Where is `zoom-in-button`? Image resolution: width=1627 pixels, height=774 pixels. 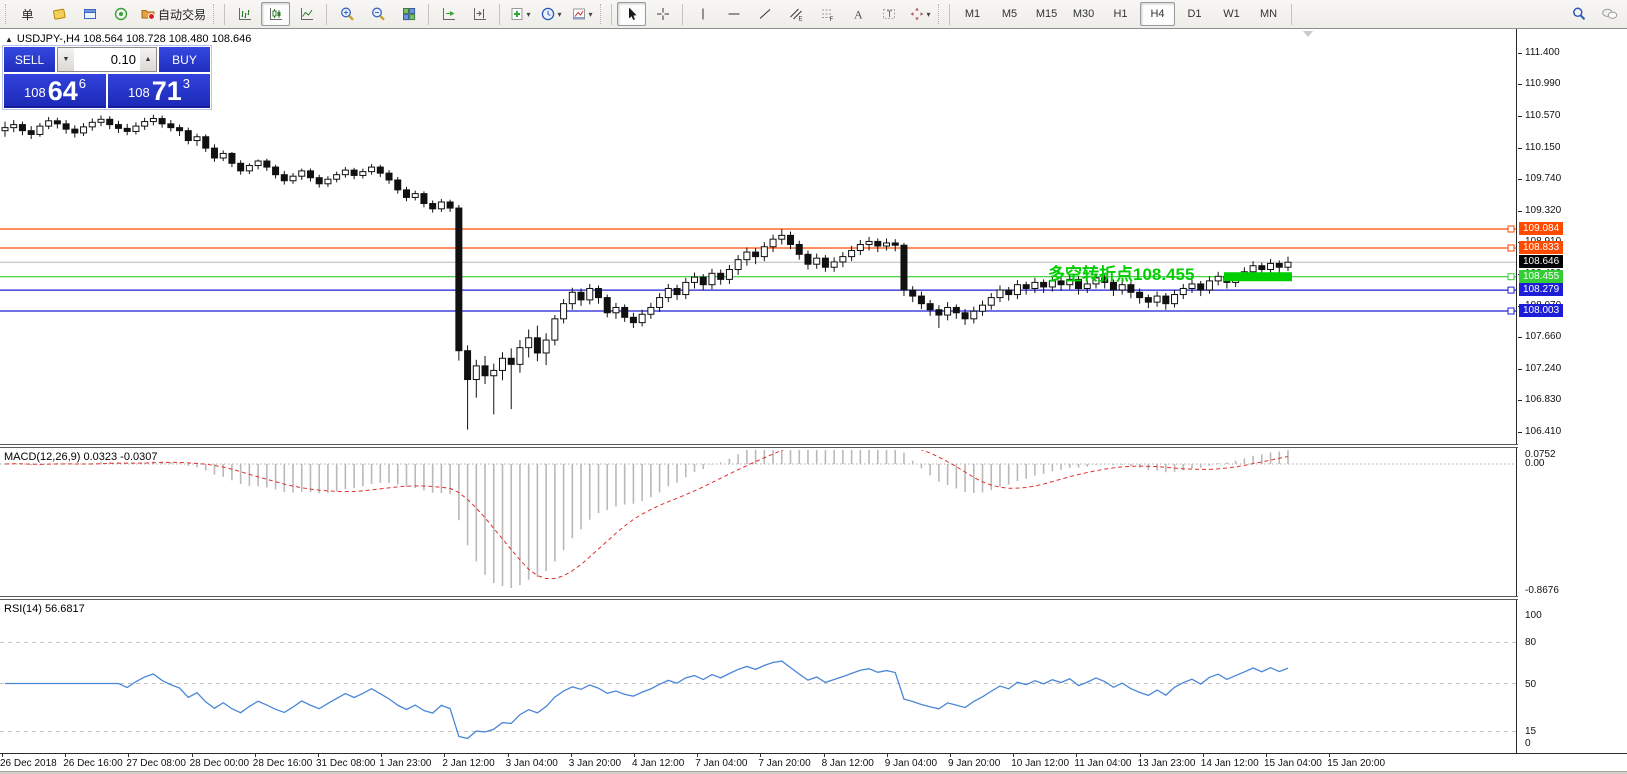 zoom-in-button is located at coordinates (346, 14).